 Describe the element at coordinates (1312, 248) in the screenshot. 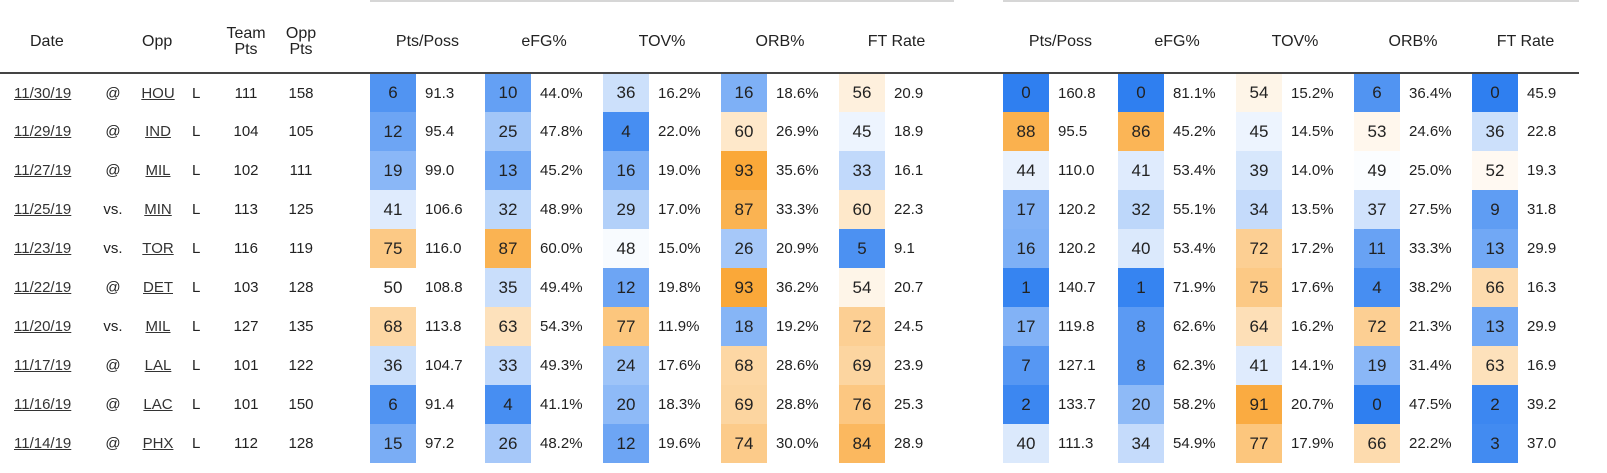

I see `def-tov-value: 17.2%` at that location.